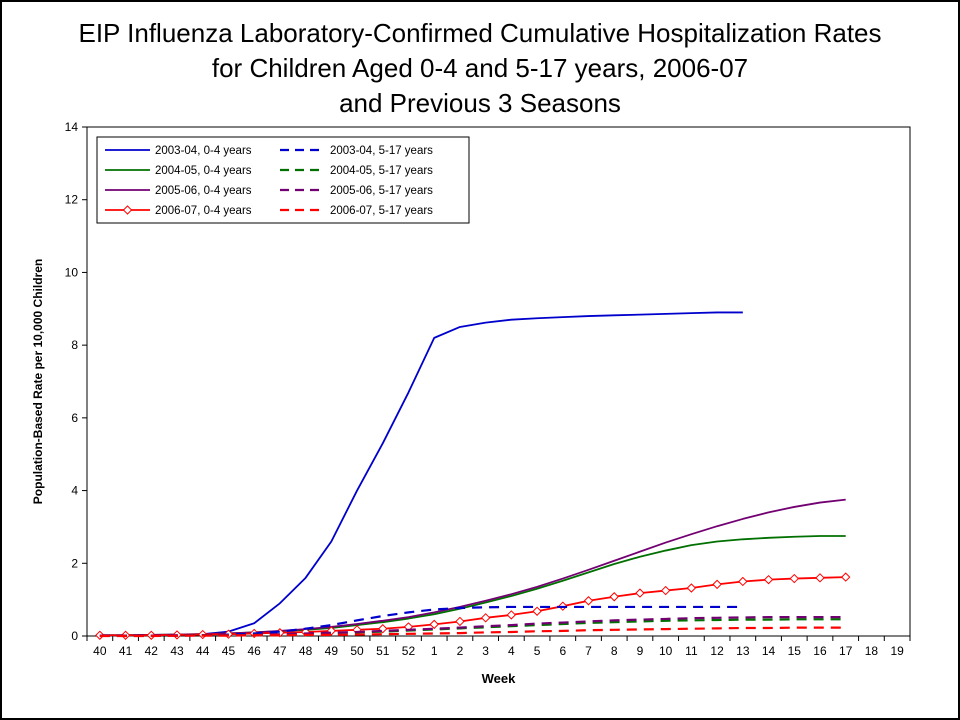 This screenshot has height=720, width=960. I want to click on x-axis-tick-label: 7, so click(588, 651).